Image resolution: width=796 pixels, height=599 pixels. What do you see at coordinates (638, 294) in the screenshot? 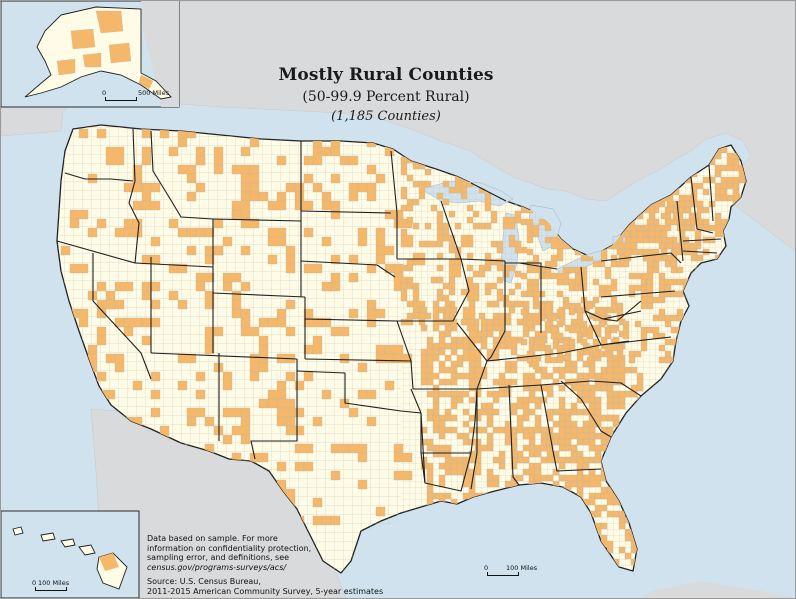
I see `border-pa-south` at bounding box center [638, 294].